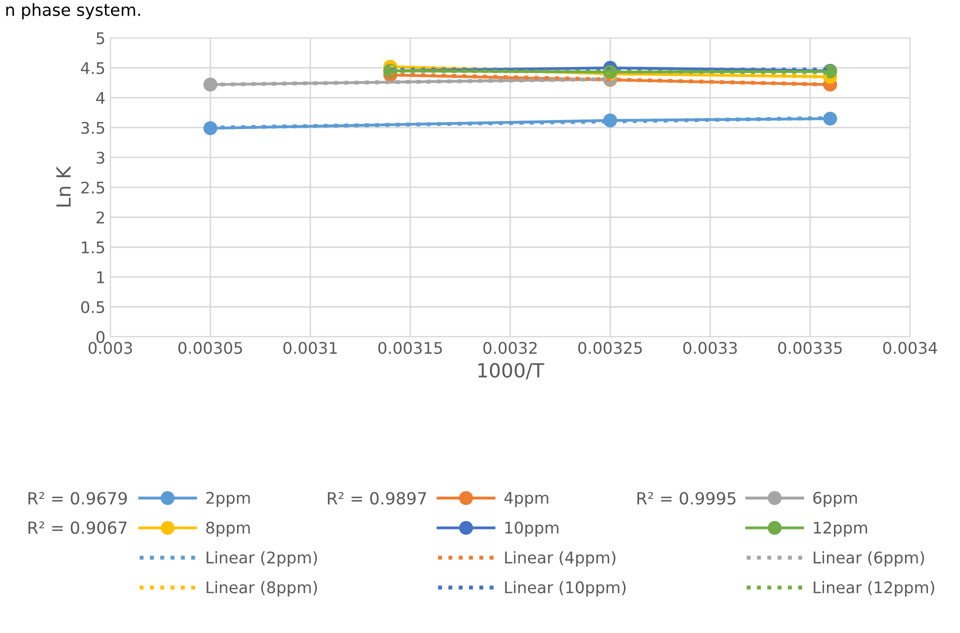 This screenshot has width=960, height=633. I want to click on y-tick-label: 1.5, so click(93, 248).